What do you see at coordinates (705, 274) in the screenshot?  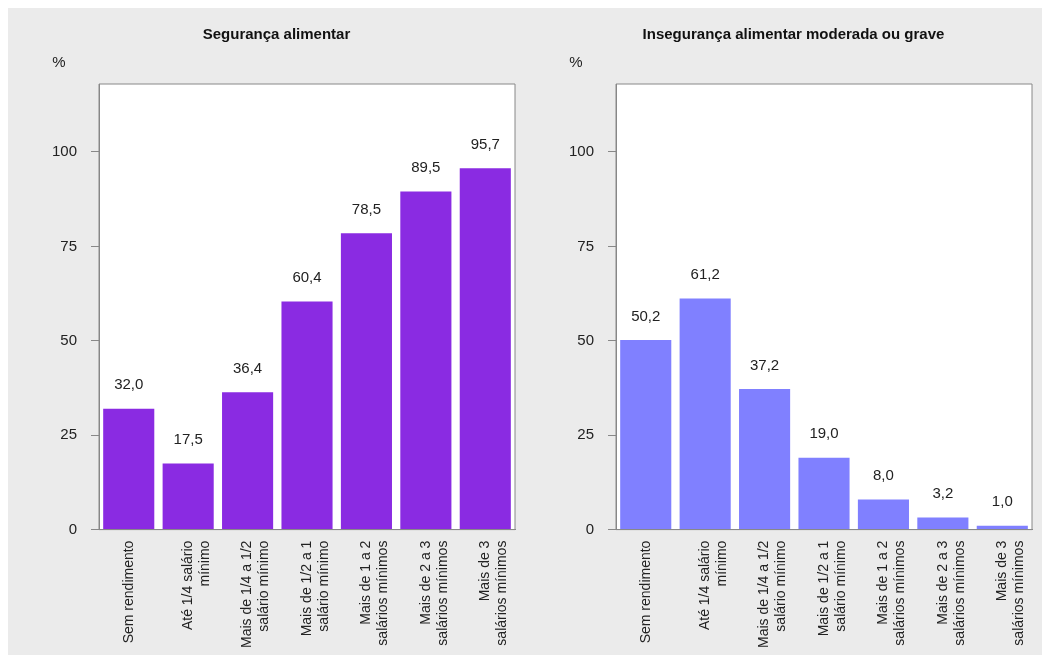 I see `data-label: 61,2` at bounding box center [705, 274].